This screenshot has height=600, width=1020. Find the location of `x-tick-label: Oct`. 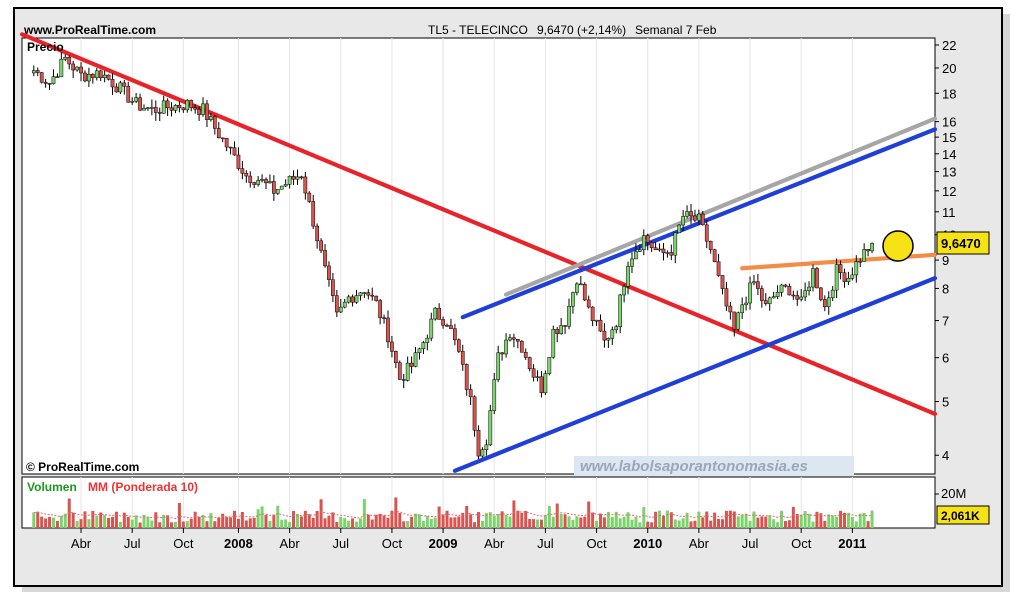

x-tick-label: Oct is located at coordinates (596, 543).